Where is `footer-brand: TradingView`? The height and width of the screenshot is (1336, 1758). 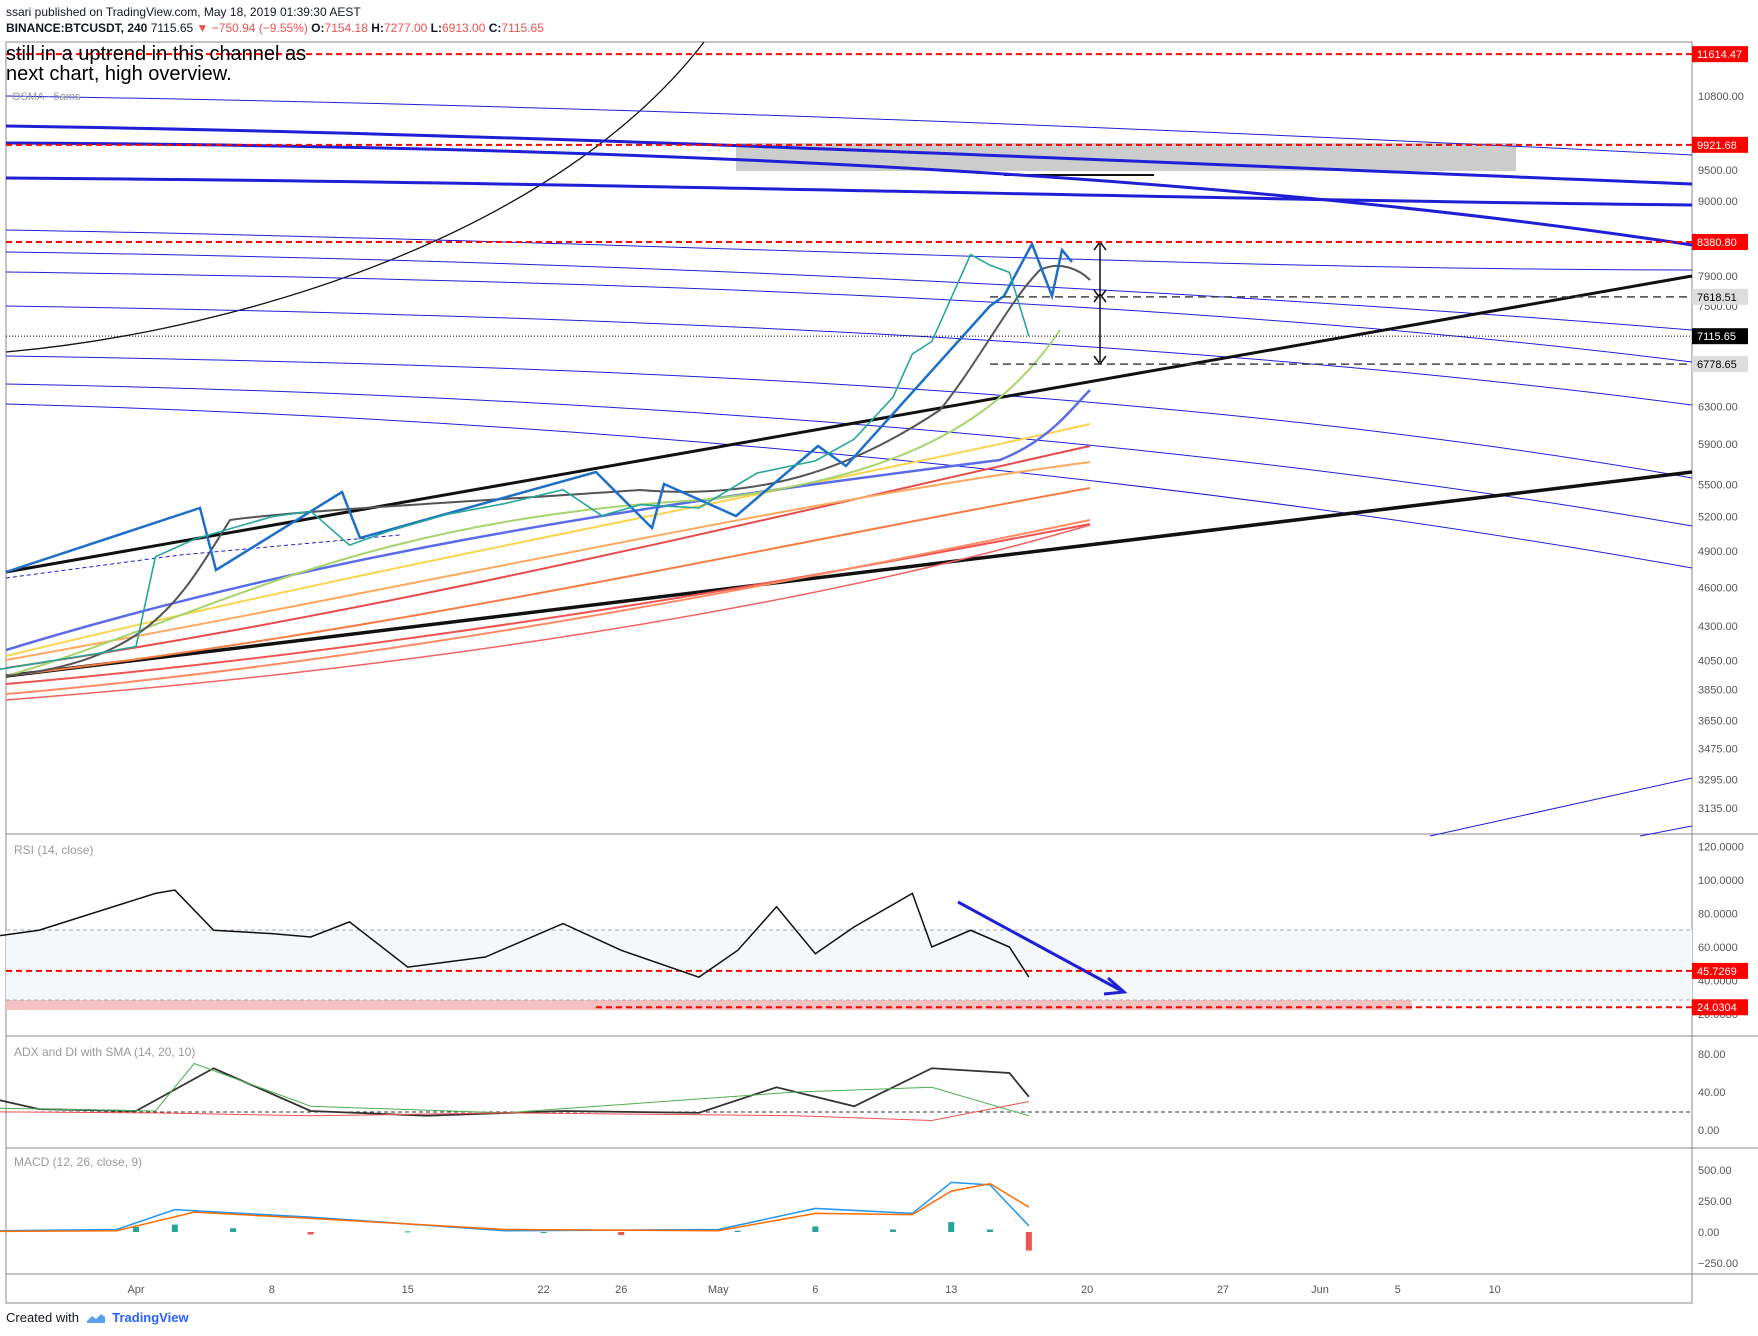 footer-brand: TradingView is located at coordinates (150, 1317).